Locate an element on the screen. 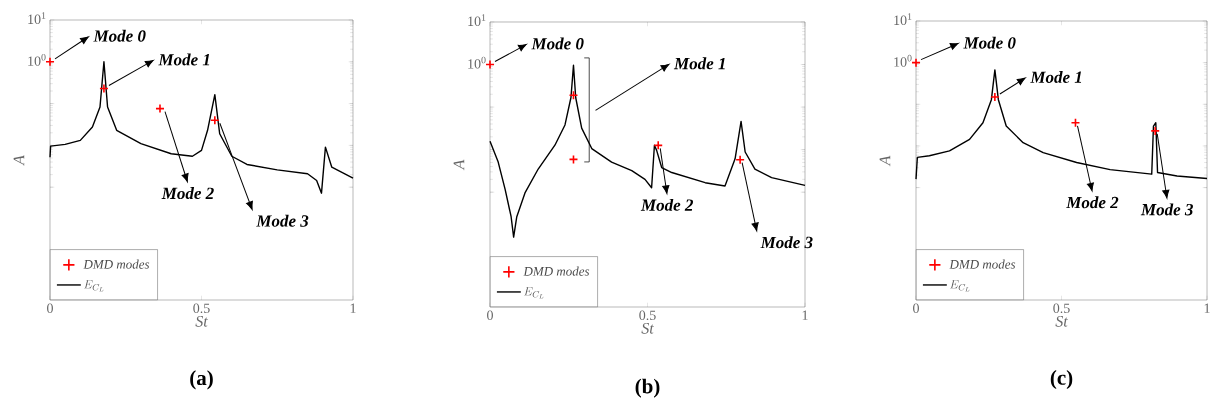 This screenshot has height=412, width=1217. text: (b) is located at coordinates (647, 388).